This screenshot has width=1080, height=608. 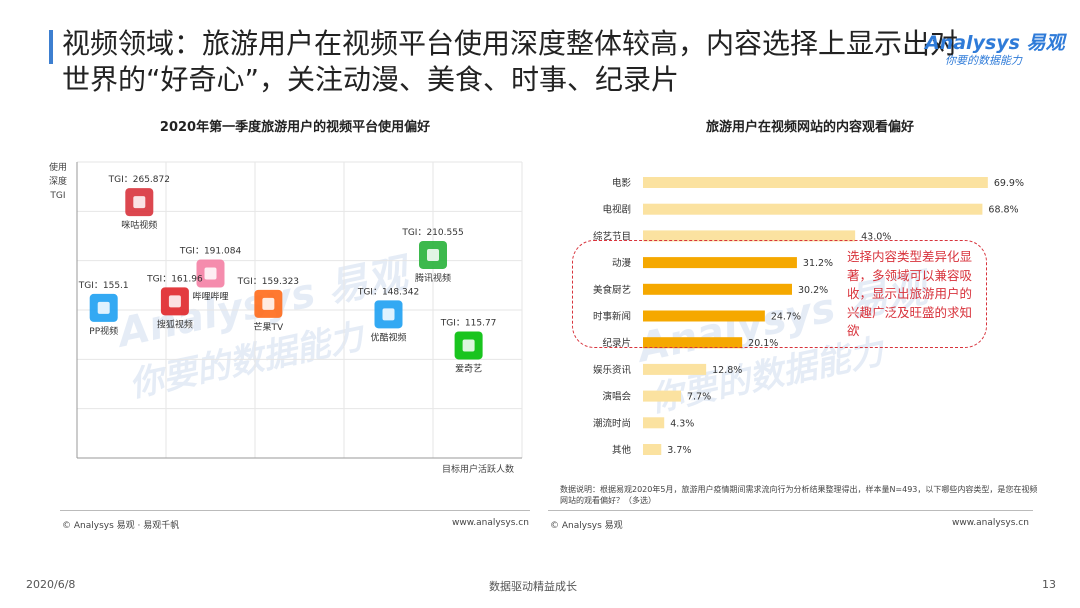 What do you see at coordinates (586, 526) in the screenshot?
I see `footer-right-copyright: © Analysys 易观` at bounding box center [586, 526].